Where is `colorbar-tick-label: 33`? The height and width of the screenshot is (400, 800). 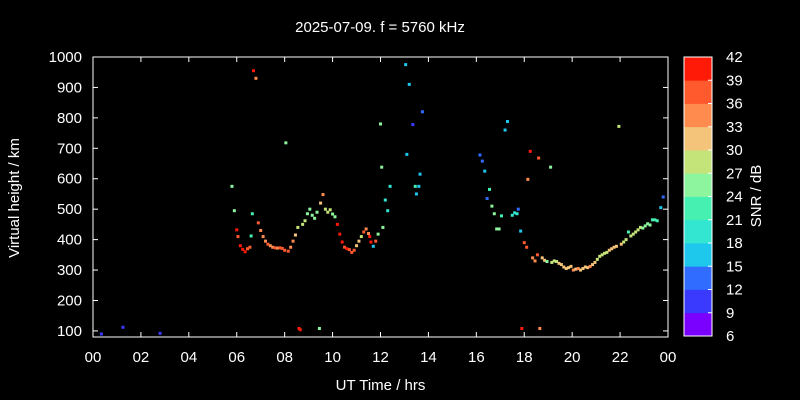
colorbar-tick-label: 33 is located at coordinates (734, 127).